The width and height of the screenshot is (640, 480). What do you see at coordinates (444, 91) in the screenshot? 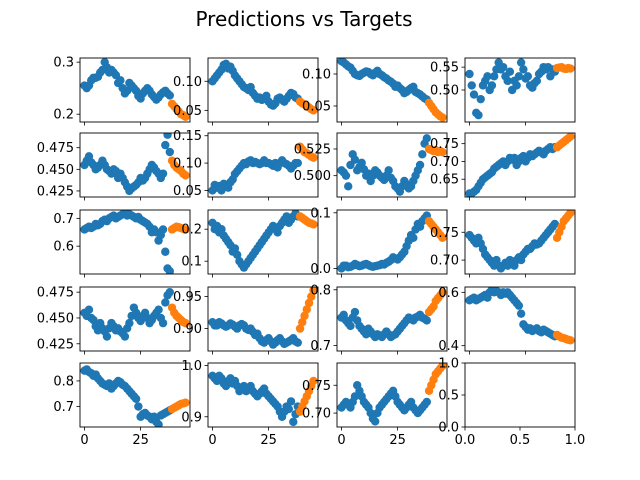
I see `y-tick-label: 0.50` at bounding box center [444, 91].